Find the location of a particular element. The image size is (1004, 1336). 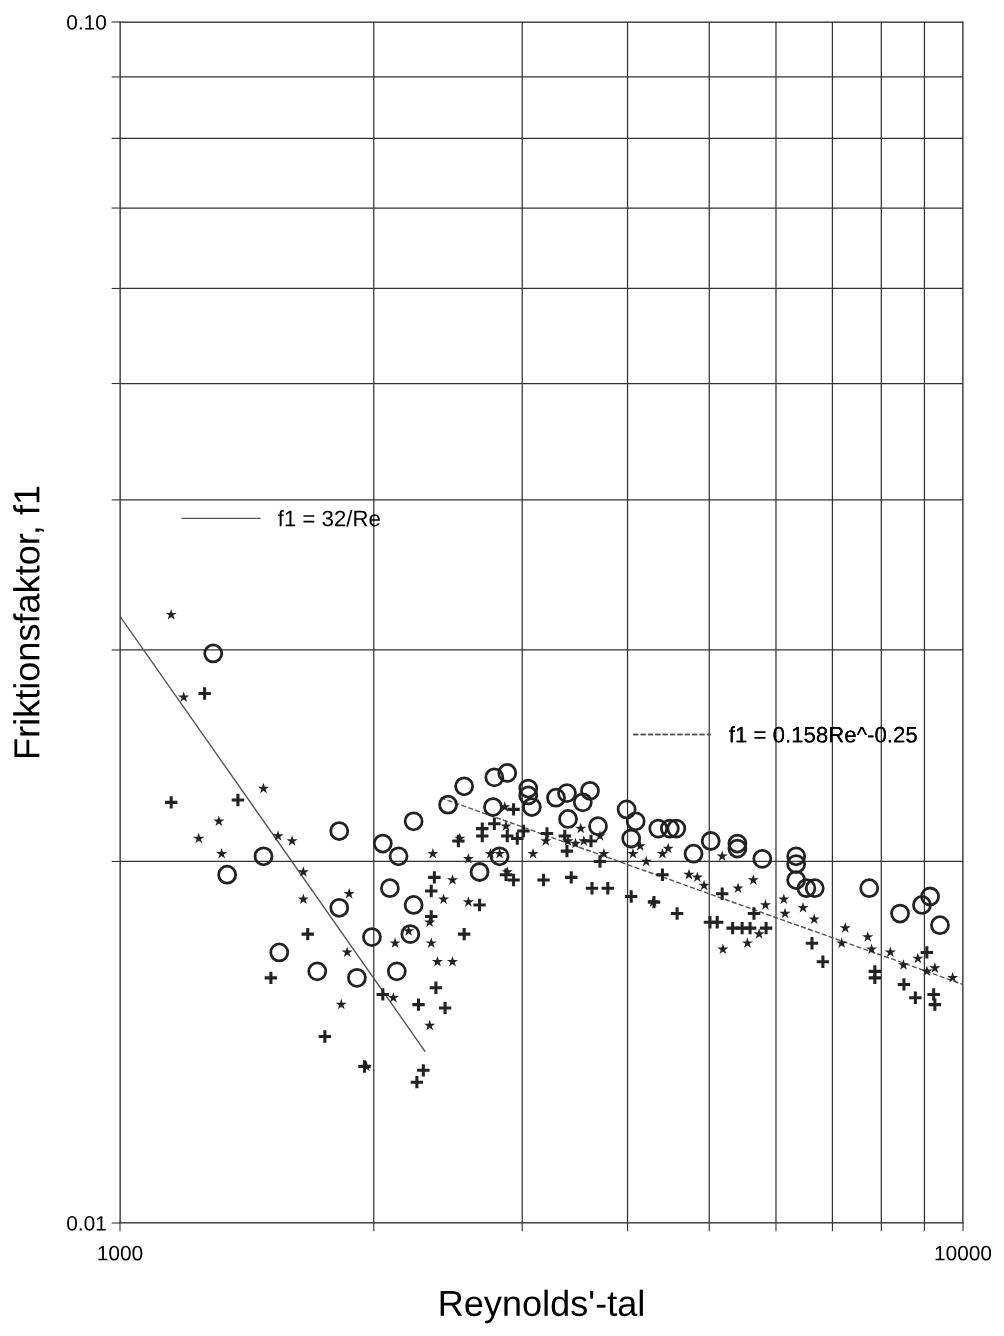

y-axis-title: Friktionsfaktor, f1 is located at coordinates (28, 621).